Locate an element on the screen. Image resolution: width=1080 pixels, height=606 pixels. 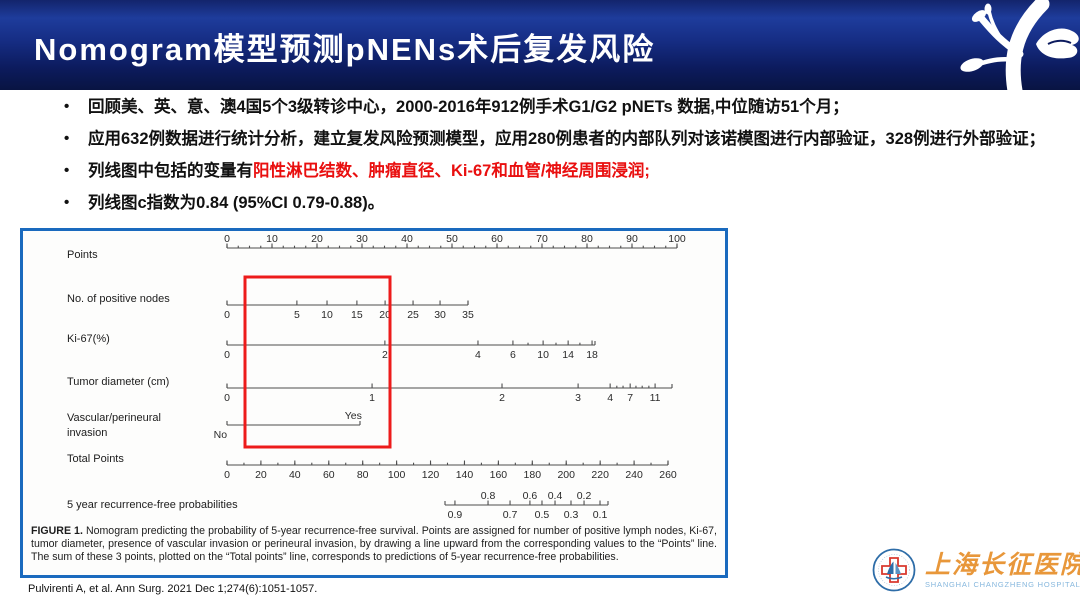
hospital-name-cn: 上海长征医院 is located at coordinates (1002, 564).